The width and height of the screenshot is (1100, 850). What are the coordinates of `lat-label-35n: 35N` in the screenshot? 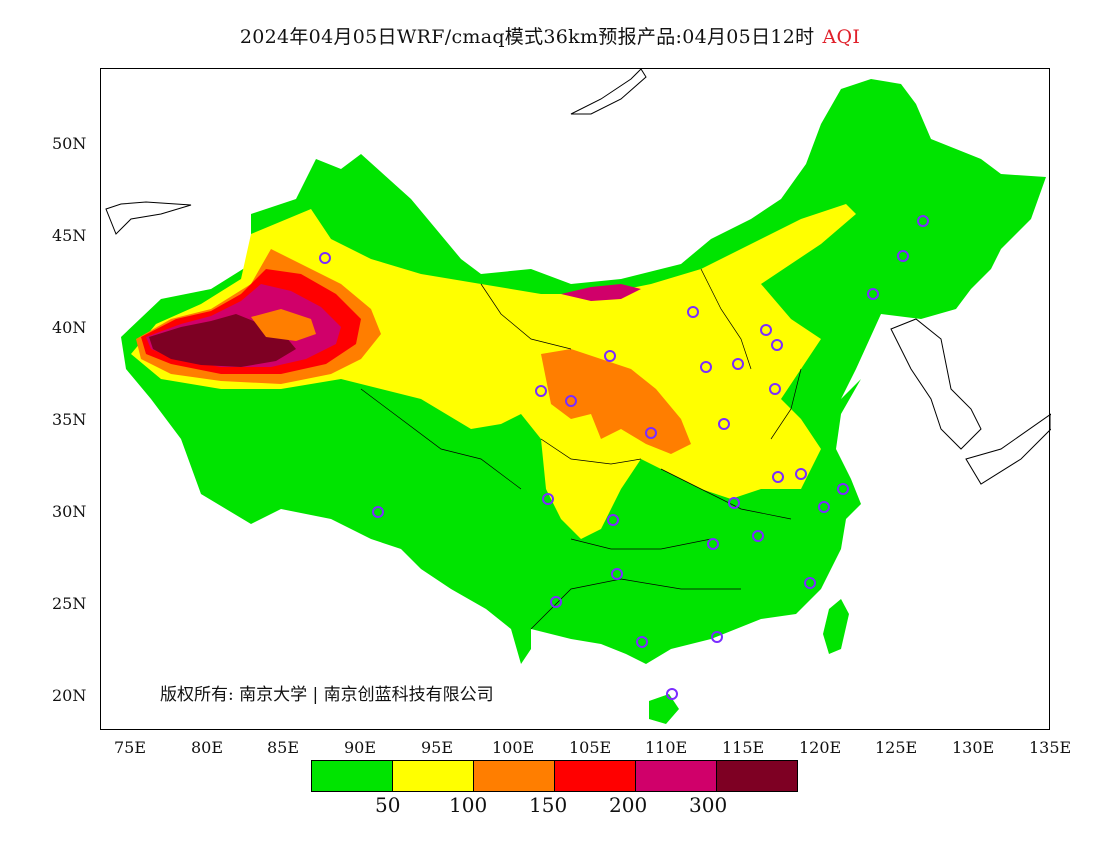 It's located at (69, 419).